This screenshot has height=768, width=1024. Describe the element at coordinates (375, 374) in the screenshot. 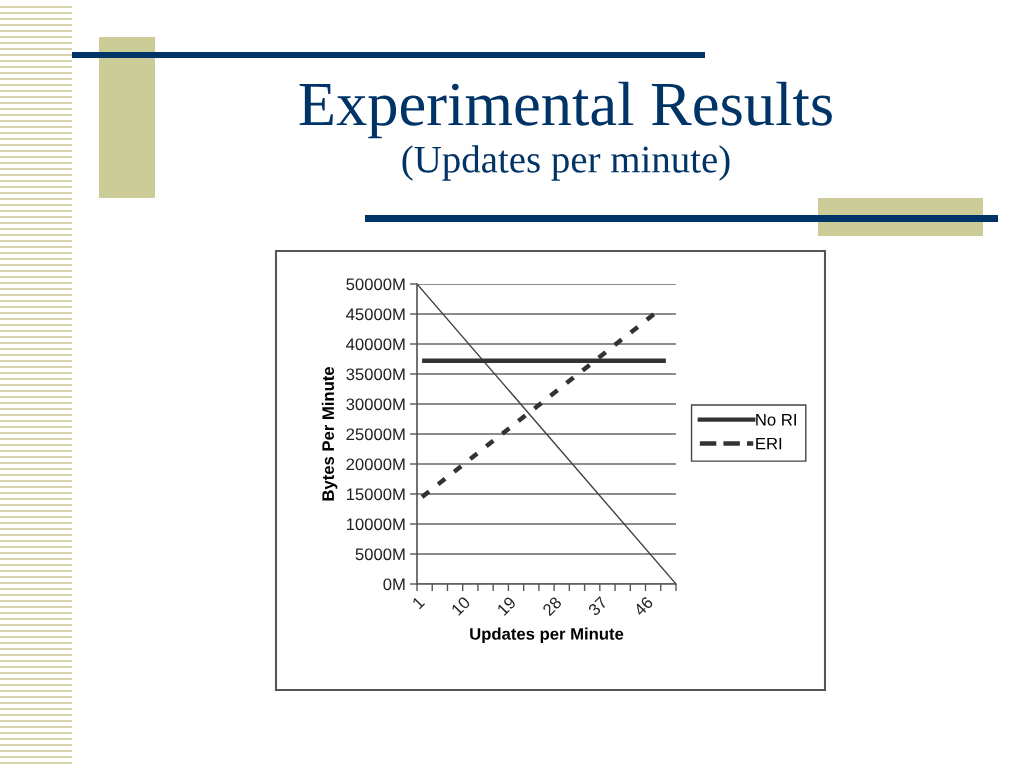

I see `y-tick-label: 35000M` at that location.